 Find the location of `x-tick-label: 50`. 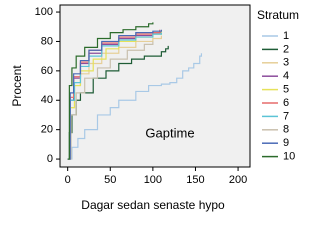

x-tick-label: 50 is located at coordinates (110, 180).